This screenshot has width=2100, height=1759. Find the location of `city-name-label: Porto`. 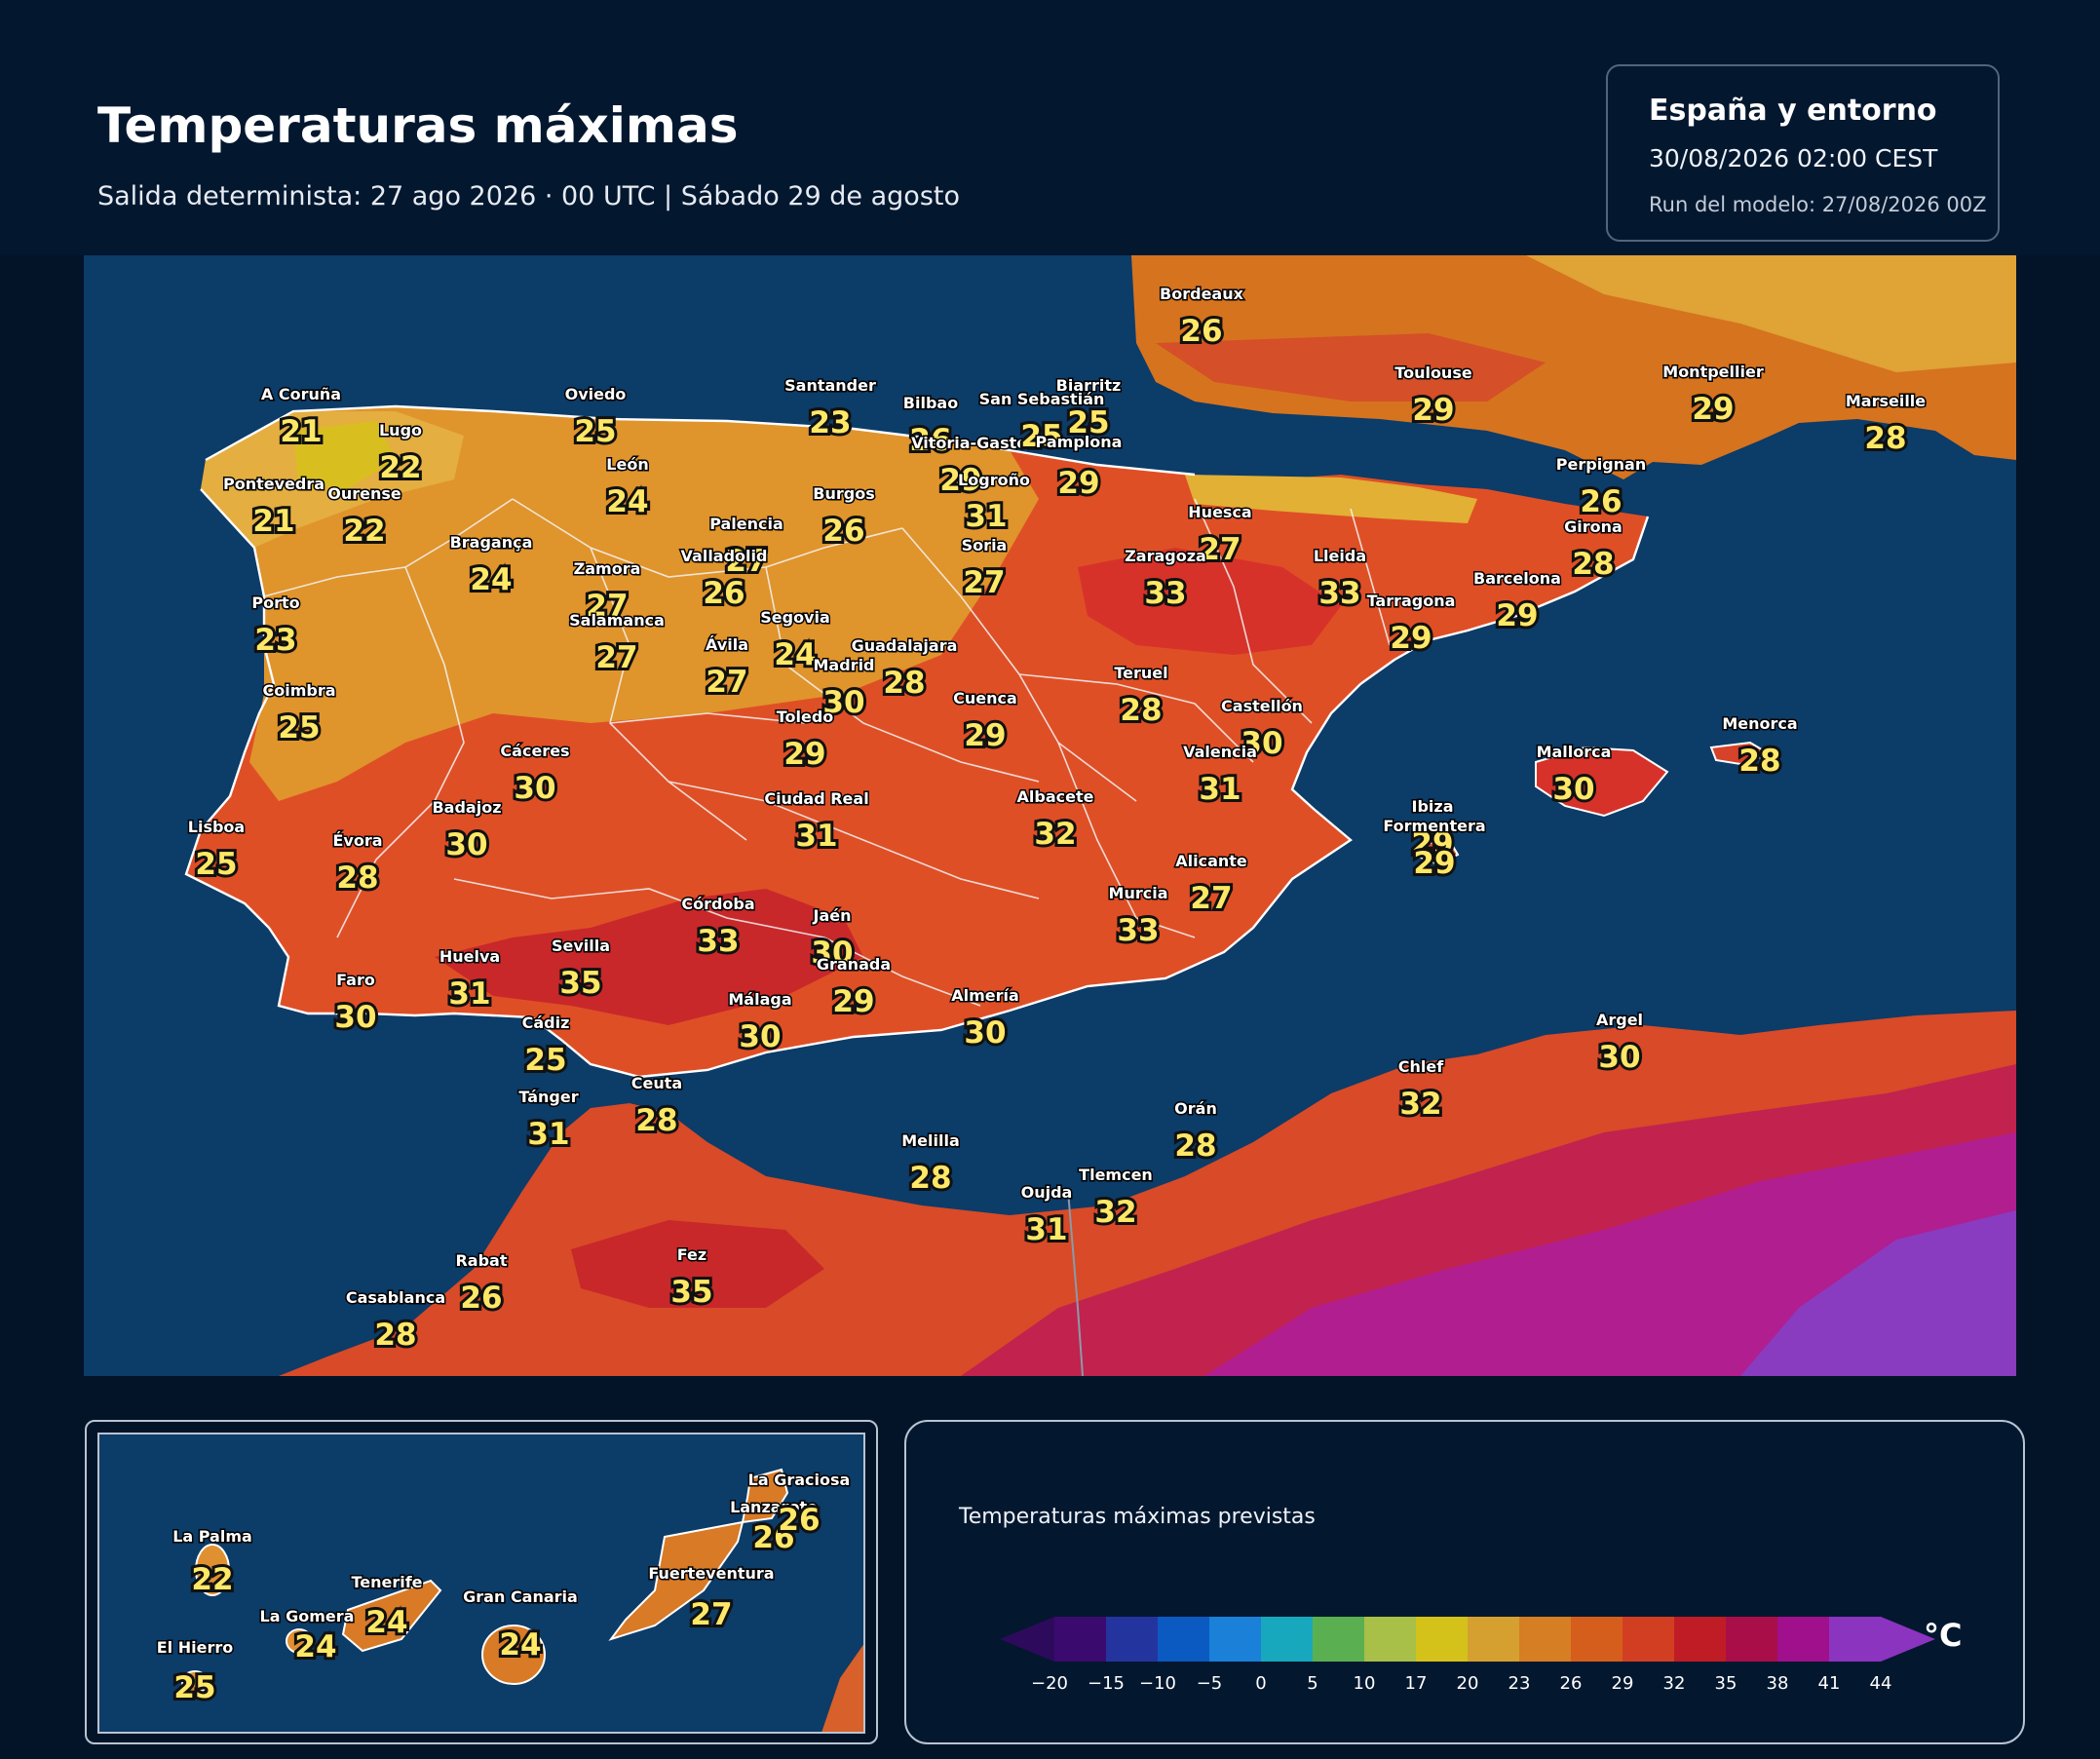

city-name-label: Porto is located at coordinates (275, 603).